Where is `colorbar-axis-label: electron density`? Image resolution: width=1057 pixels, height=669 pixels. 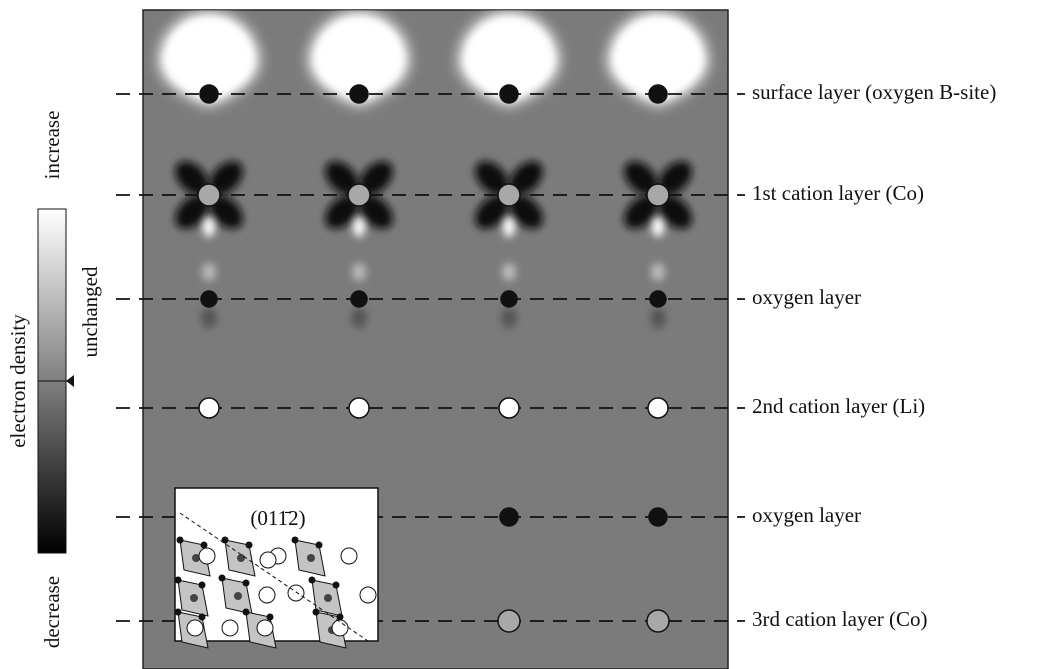
colorbar-axis-label: electron density is located at coordinates (18, 381).